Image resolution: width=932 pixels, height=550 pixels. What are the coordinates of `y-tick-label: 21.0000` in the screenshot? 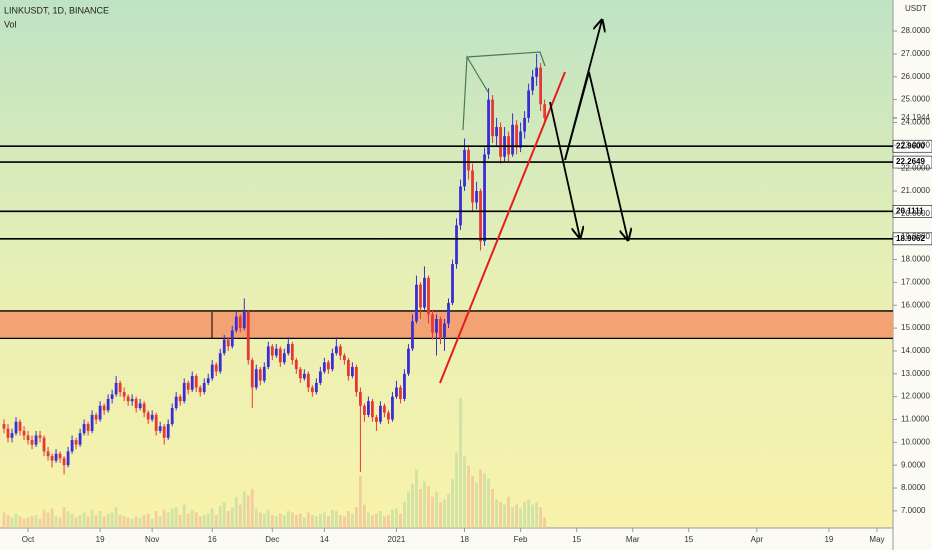 It's located at (915, 190).